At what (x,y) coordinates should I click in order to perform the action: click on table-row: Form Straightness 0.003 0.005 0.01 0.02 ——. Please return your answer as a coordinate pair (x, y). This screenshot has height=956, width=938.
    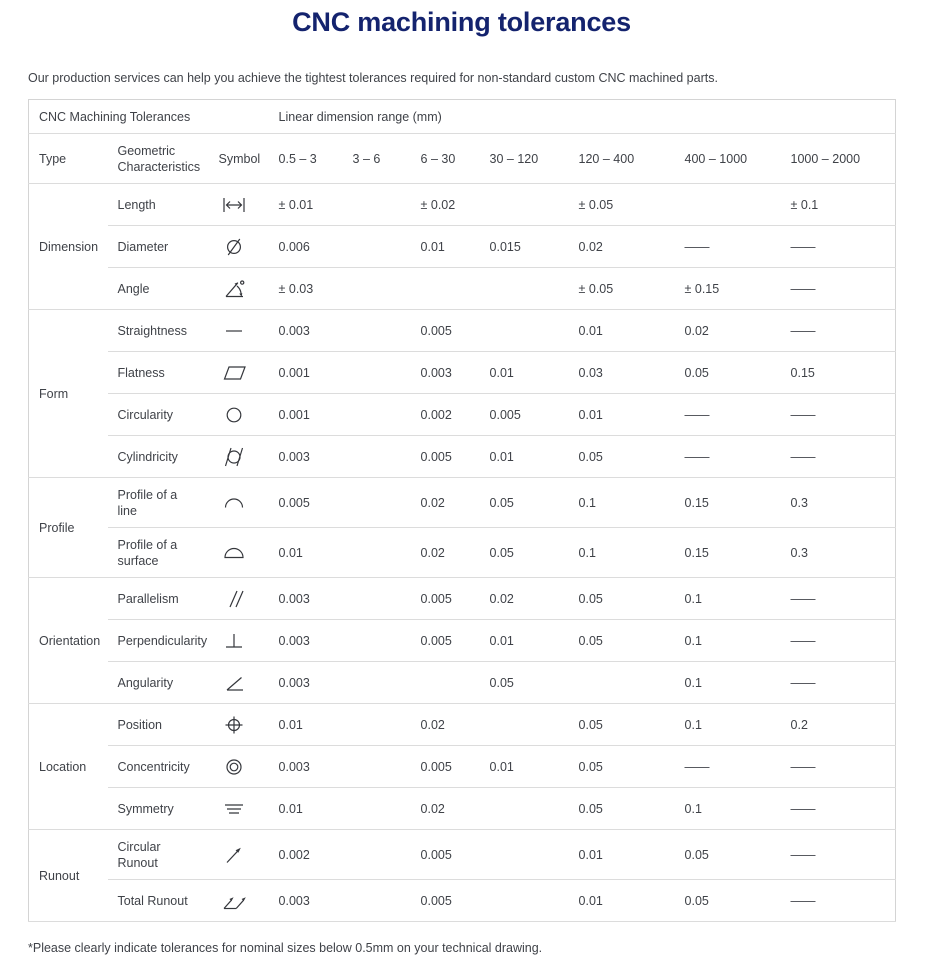
    Looking at the image, I should click on (462, 355).